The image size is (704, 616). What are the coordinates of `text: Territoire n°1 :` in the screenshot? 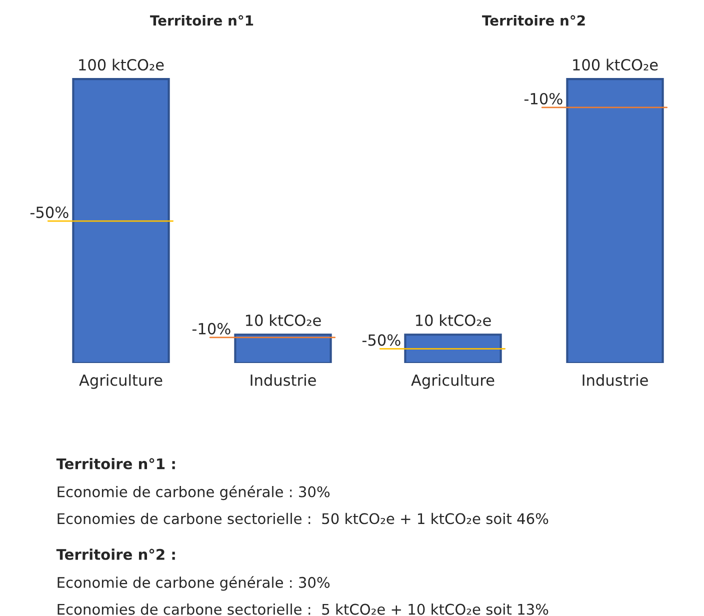 It's located at (115, 464).